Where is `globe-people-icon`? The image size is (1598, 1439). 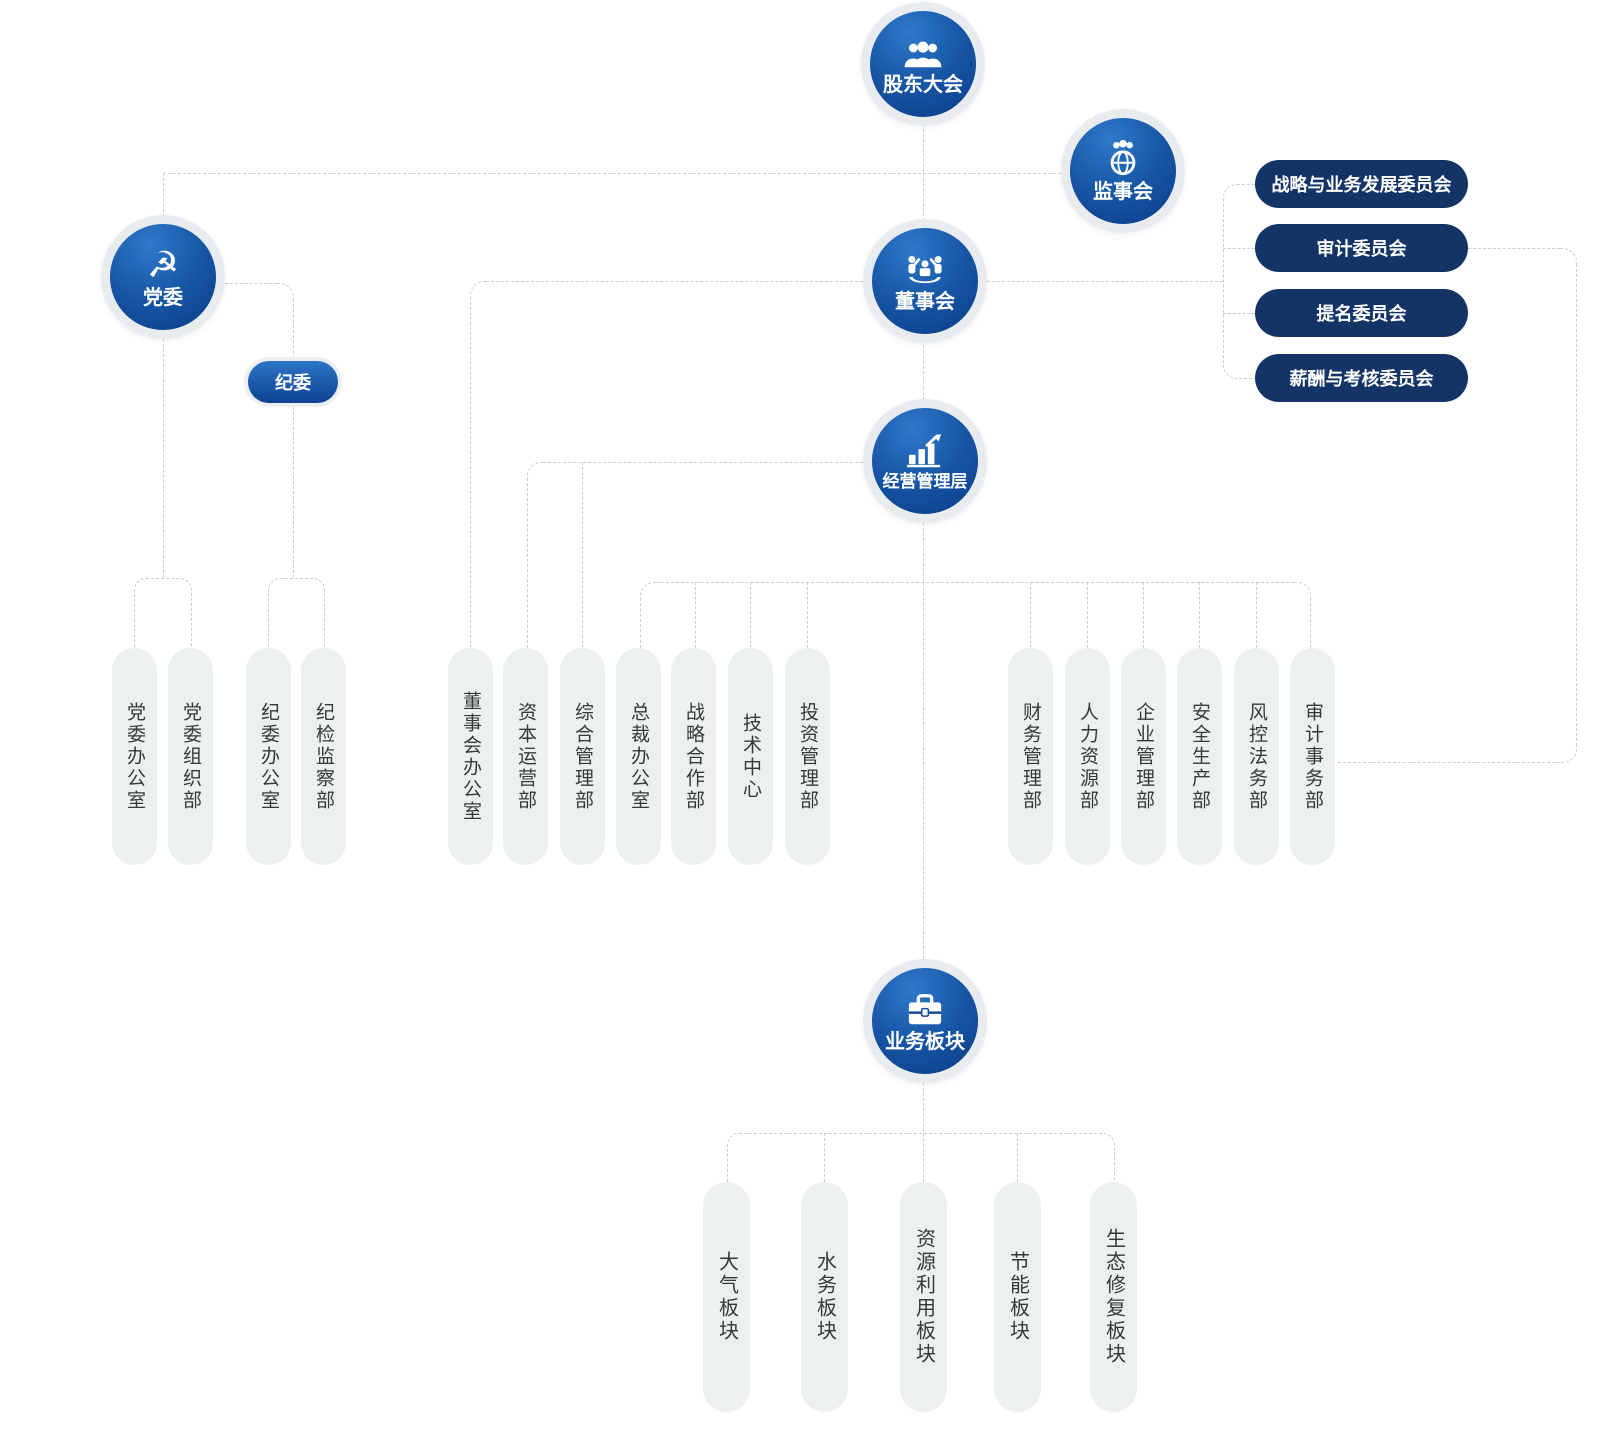
globe-people-icon is located at coordinates (1123, 158).